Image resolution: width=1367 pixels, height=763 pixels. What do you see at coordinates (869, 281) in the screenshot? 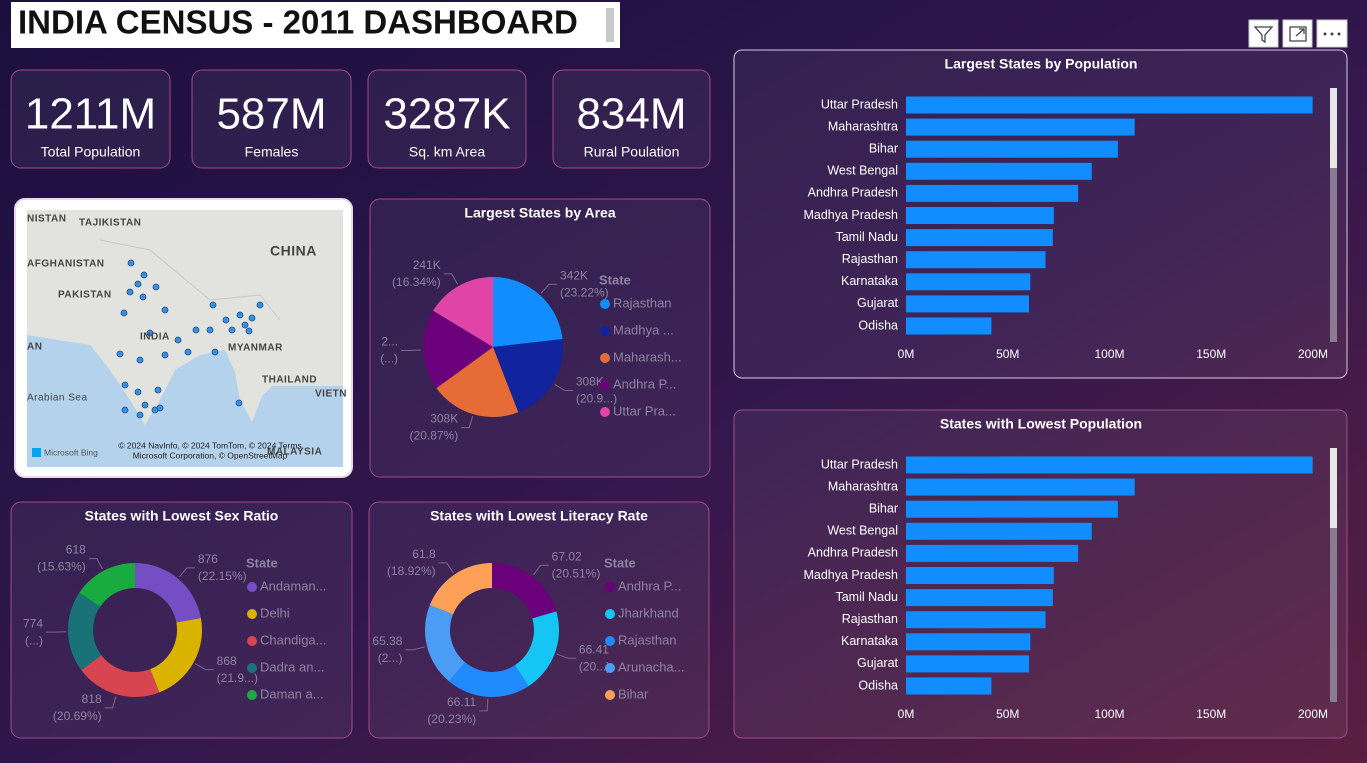
I see `category-label: Karnataka` at bounding box center [869, 281].